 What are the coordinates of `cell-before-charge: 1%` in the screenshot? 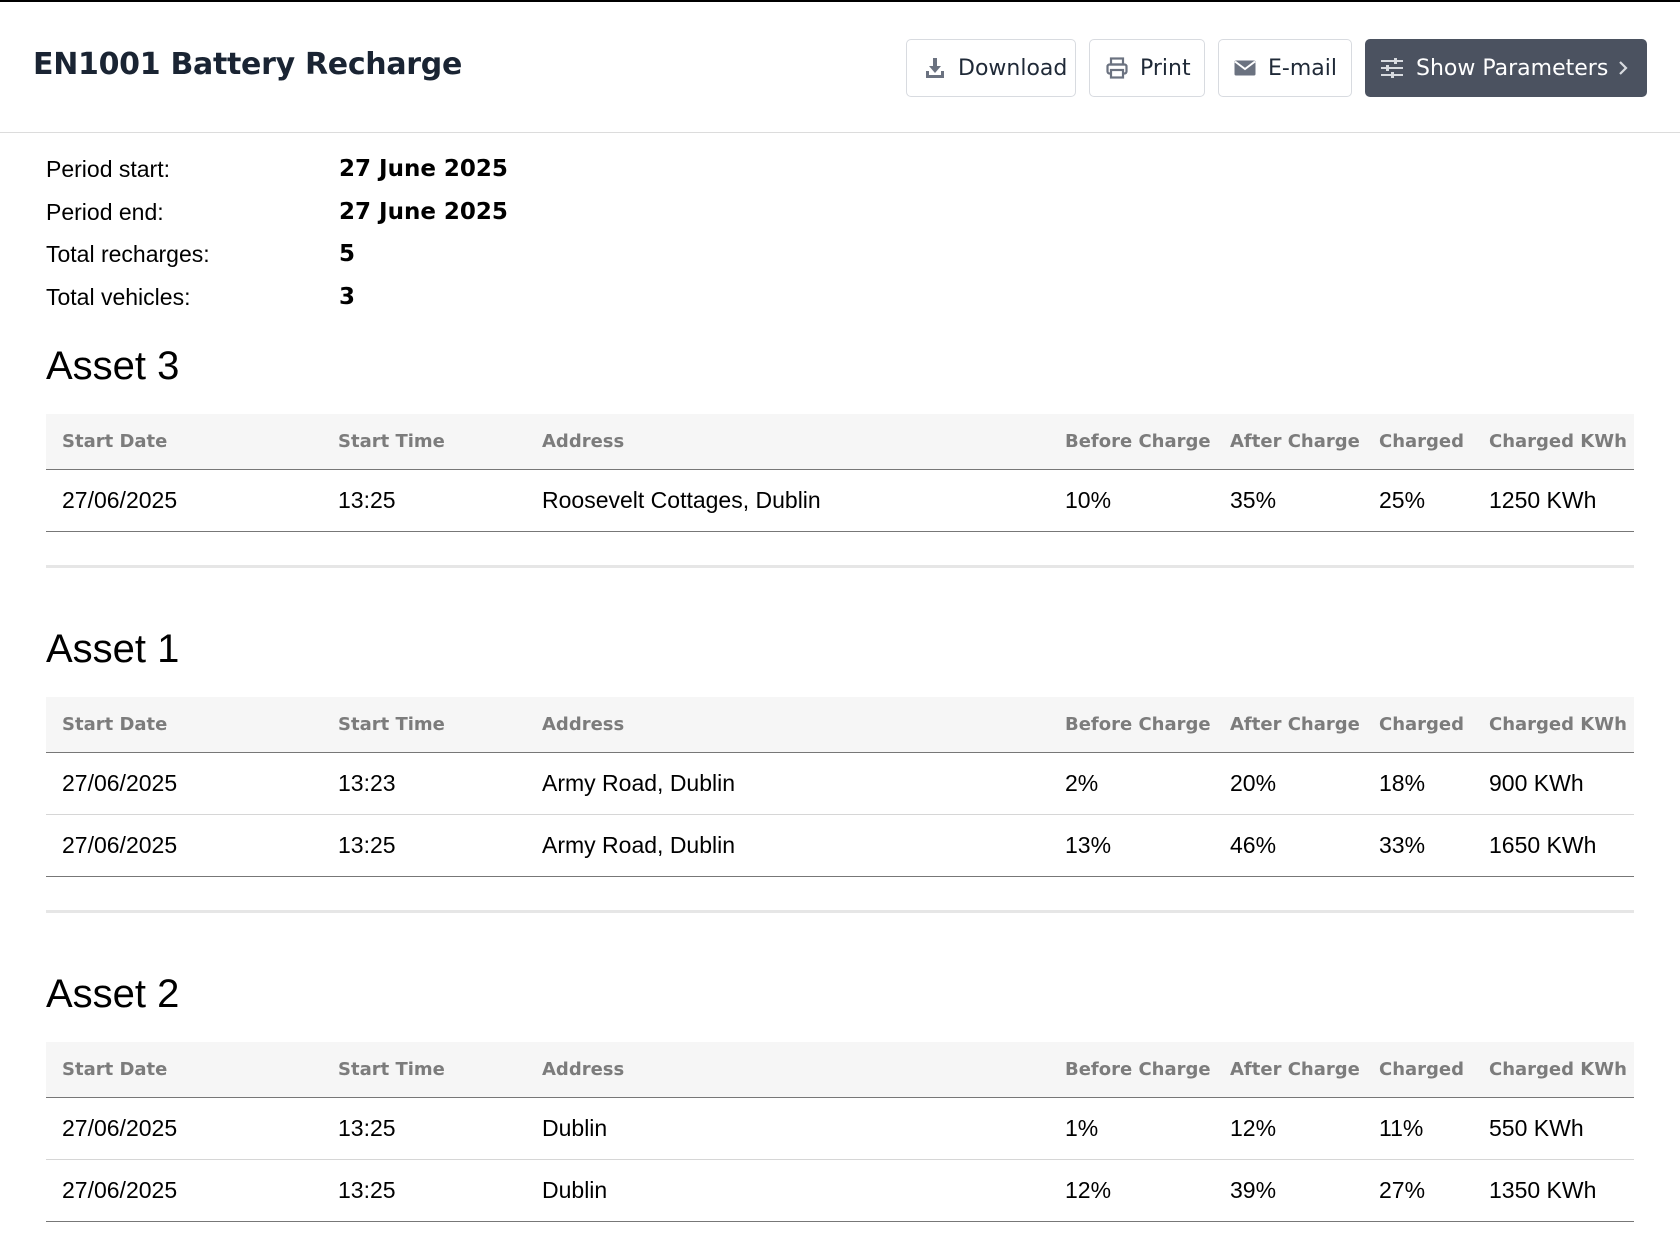 It's located at (1131, 1128).